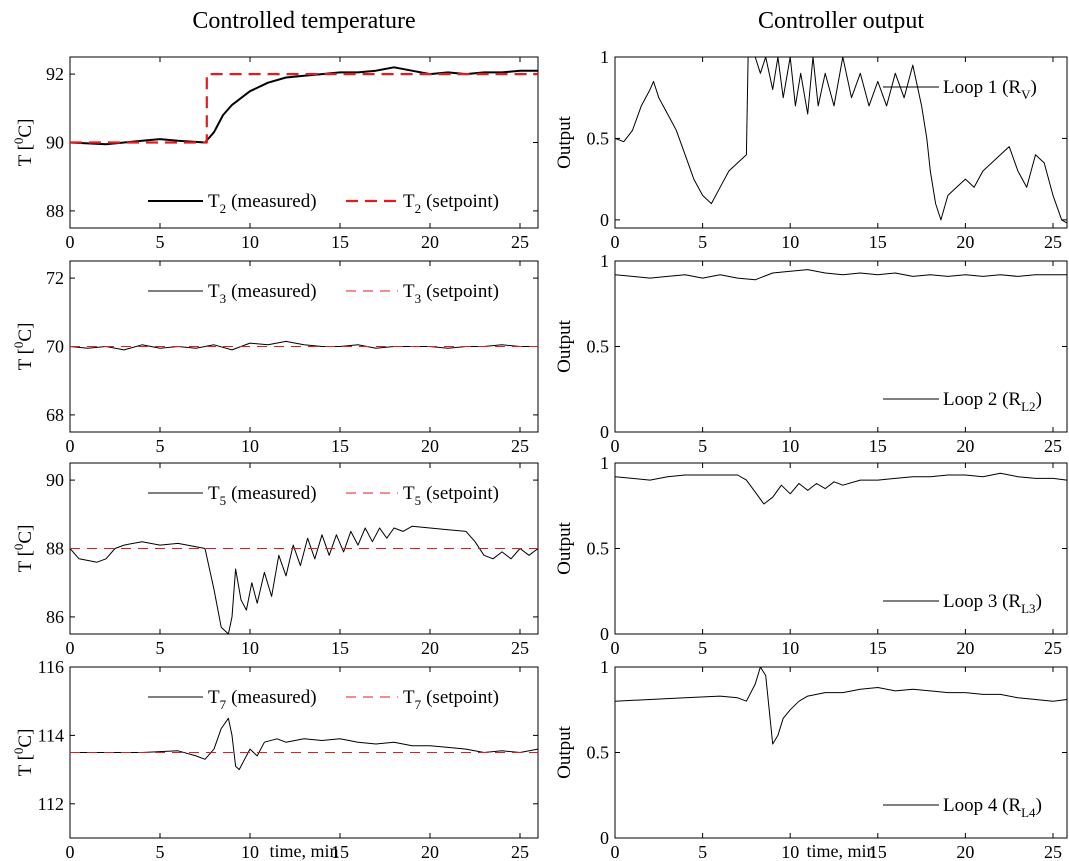 The height and width of the screenshot is (861, 1069). I want to click on legend-label: T2 (measured), so click(262, 203).